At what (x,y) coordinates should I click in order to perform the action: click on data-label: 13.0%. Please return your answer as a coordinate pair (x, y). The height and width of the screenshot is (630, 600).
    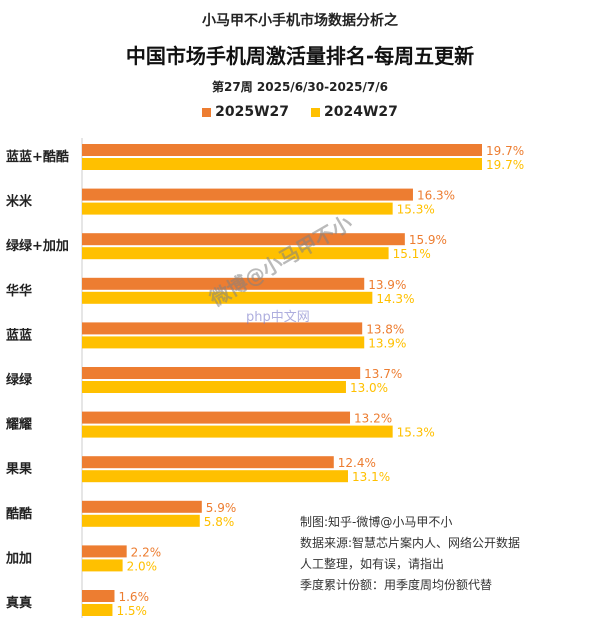
    Looking at the image, I should click on (369, 388).